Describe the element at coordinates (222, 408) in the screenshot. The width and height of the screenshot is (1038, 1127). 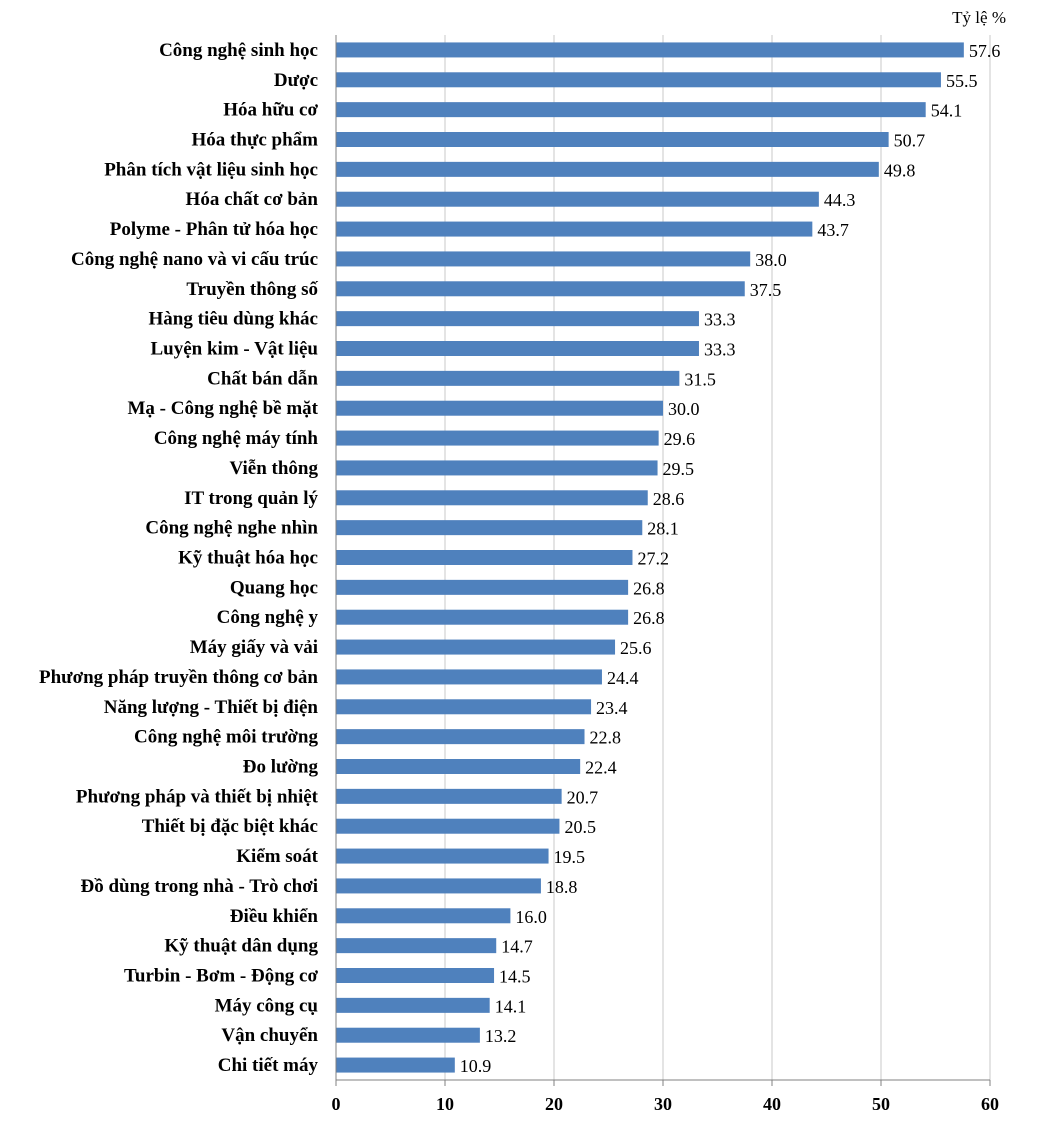
I see `category-label-12: Mạ - Công nghệ bề mặt` at that location.